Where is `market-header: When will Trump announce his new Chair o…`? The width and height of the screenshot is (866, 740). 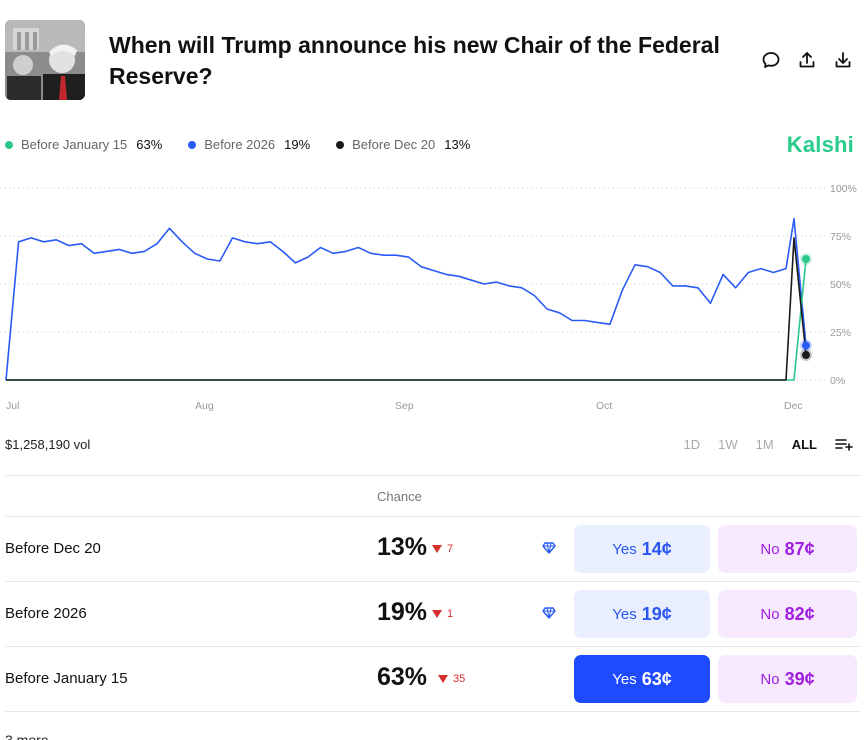
market-header: When will Trump announce his new Chair o… is located at coordinates (433, 60).